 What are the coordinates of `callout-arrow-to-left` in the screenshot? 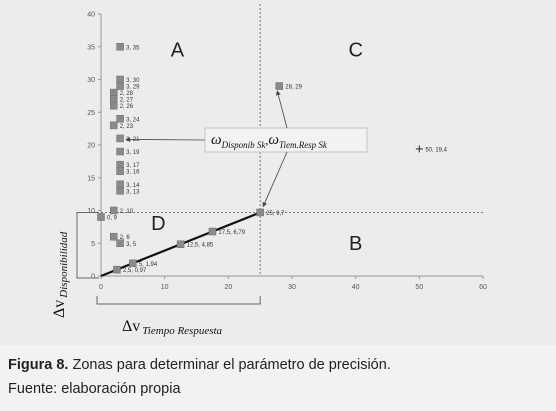 It's located at (165, 139).